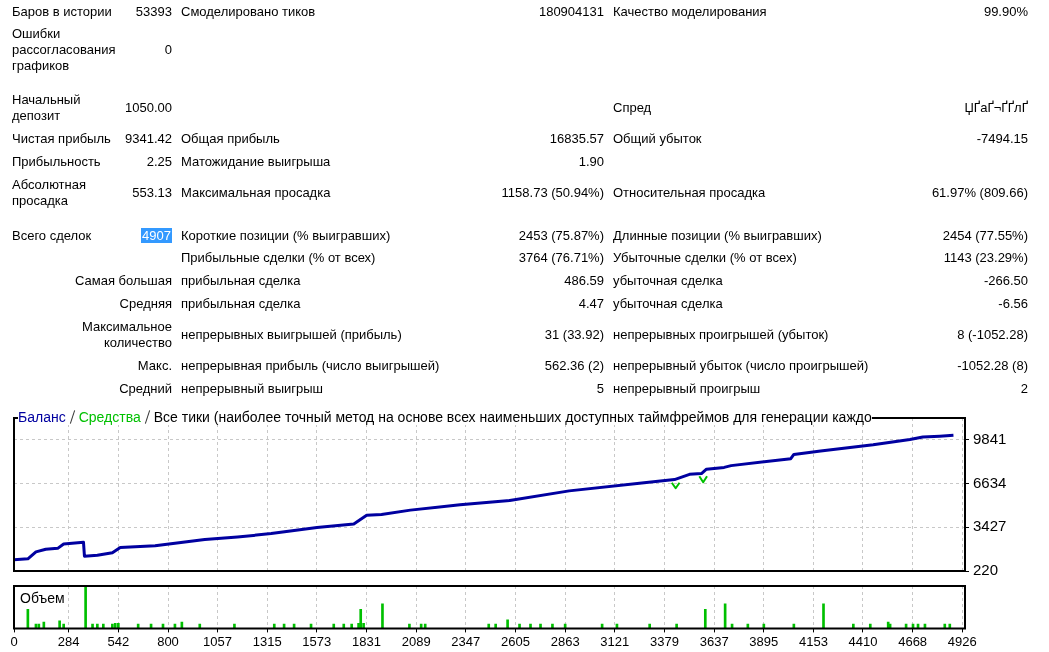 The width and height of the screenshot is (1049, 652). Describe the element at coordinates (913, 641) in the screenshot. I see `x-tick-label: 4668` at that location.